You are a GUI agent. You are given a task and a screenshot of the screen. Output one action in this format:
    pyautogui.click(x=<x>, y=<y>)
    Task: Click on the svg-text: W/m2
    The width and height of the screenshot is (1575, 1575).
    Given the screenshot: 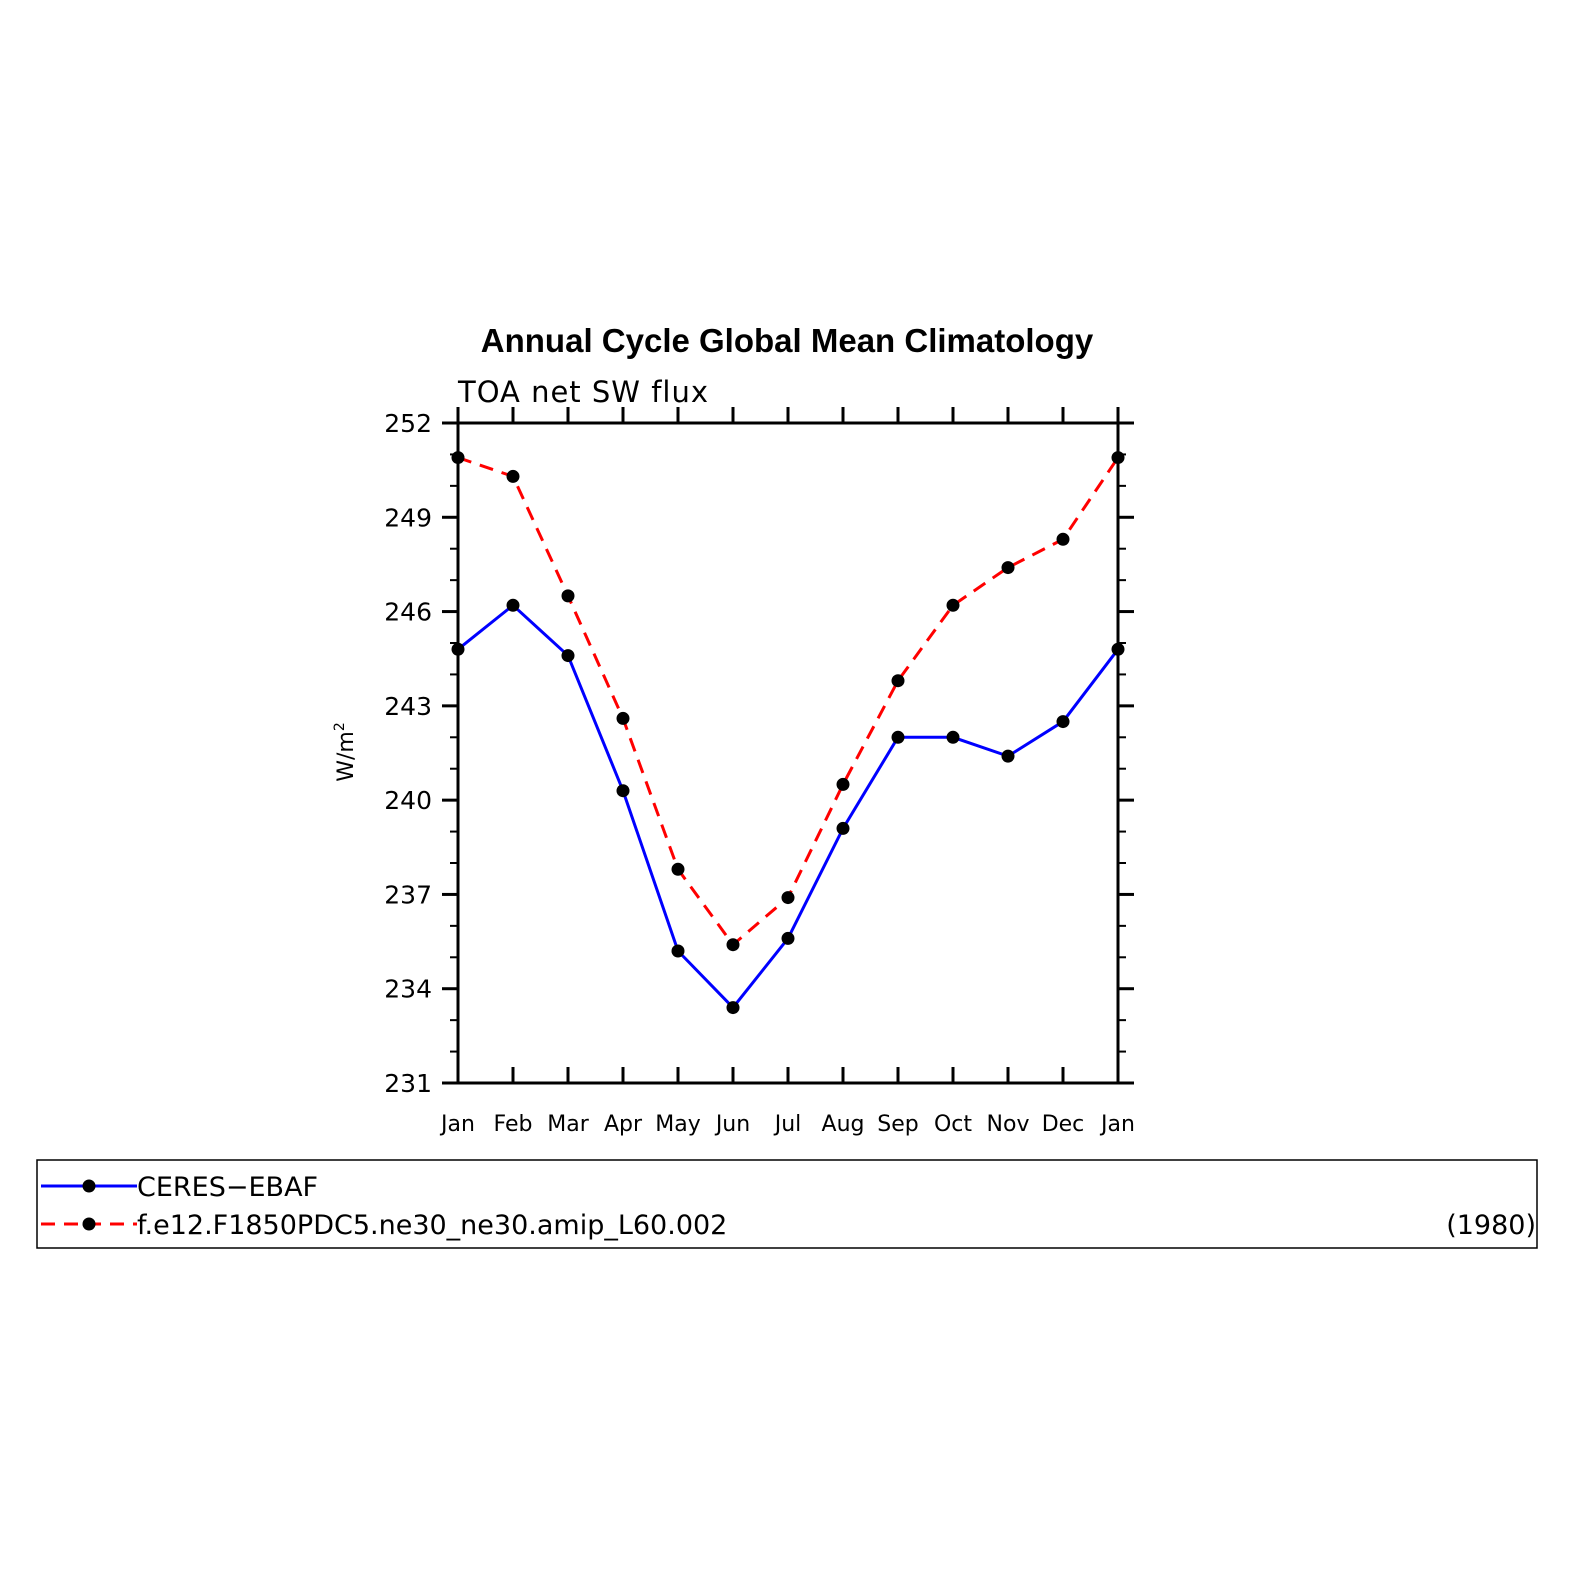 What is the action you would take?
    pyautogui.click(x=345, y=752)
    